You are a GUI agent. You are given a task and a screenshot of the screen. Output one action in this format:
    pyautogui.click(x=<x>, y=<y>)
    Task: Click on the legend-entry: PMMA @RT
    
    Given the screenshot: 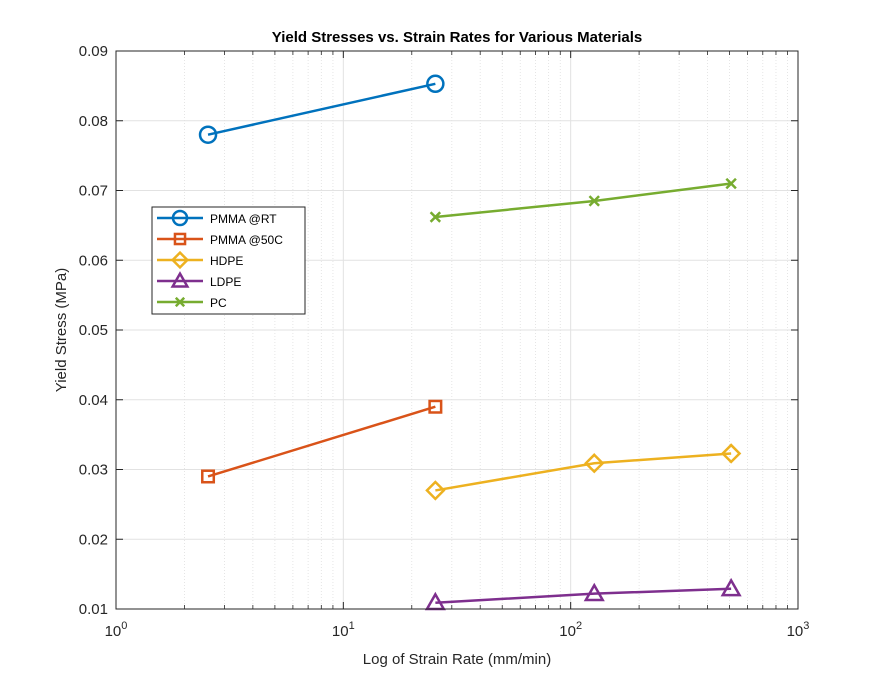 What is the action you would take?
    pyautogui.click(x=217, y=218)
    